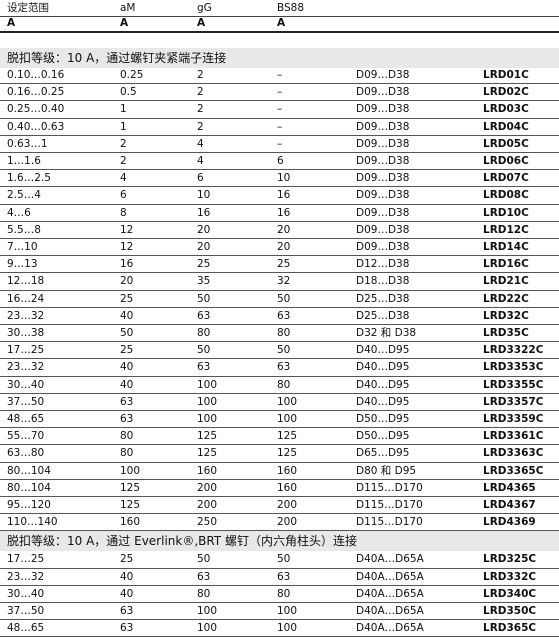 The width and height of the screenshot is (559, 637). What do you see at coordinates (29, 505) in the screenshot?
I see `cell-setting-range: 95…120` at bounding box center [29, 505].